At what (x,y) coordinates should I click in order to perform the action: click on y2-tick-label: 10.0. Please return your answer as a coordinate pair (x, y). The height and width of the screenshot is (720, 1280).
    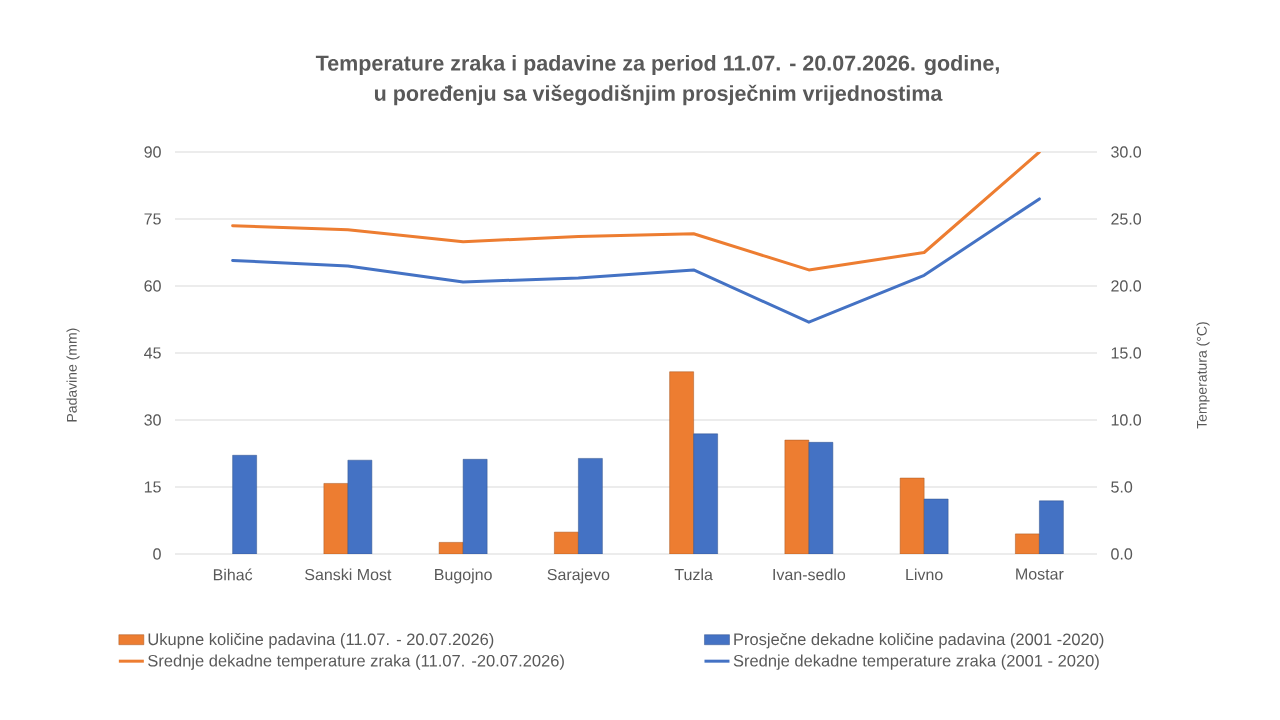
    Looking at the image, I should click on (1126, 420).